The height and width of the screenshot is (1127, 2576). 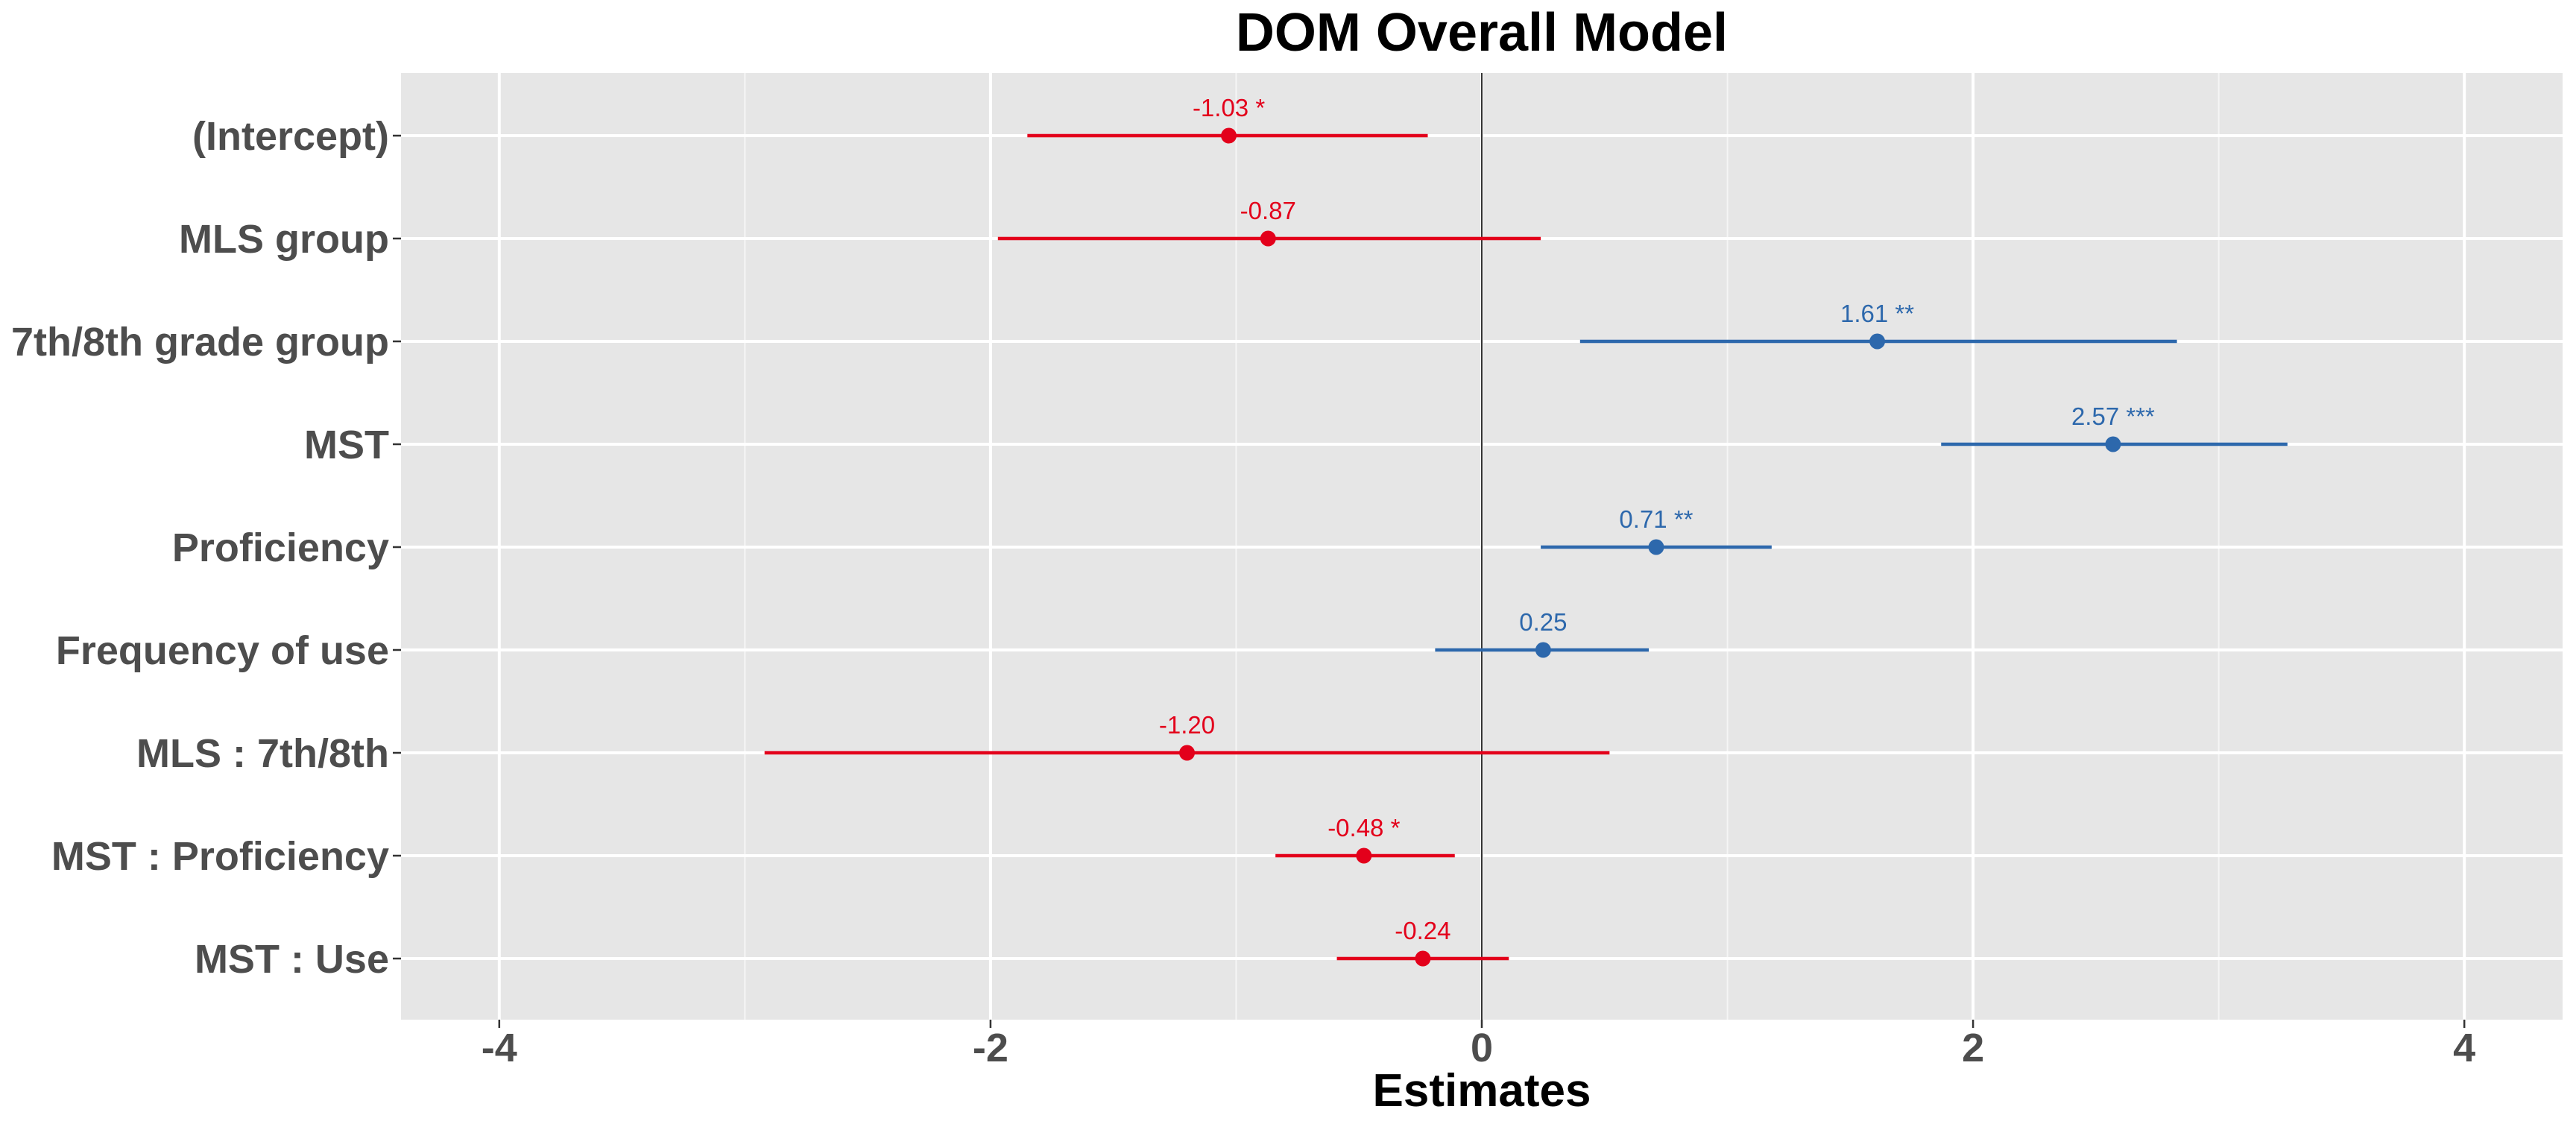 What do you see at coordinates (2464, 1048) in the screenshot?
I see `x-tick-label: 4` at bounding box center [2464, 1048].